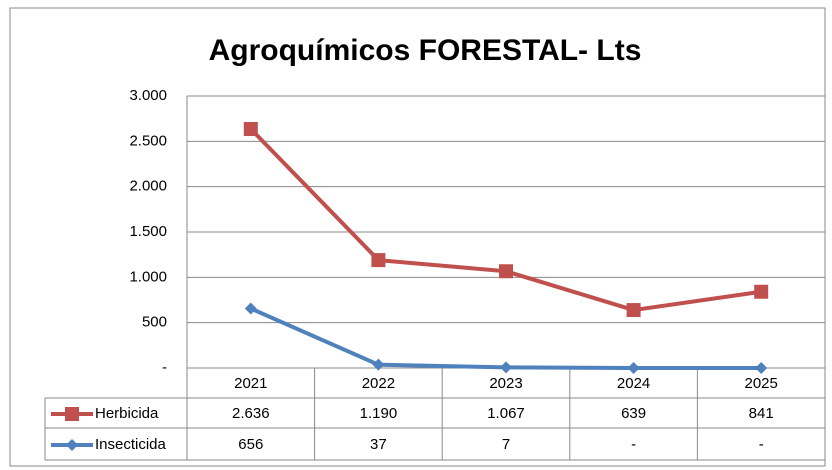 The height and width of the screenshot is (470, 832). What do you see at coordinates (127, 413) in the screenshot?
I see `legend-label: Herbicida` at bounding box center [127, 413].